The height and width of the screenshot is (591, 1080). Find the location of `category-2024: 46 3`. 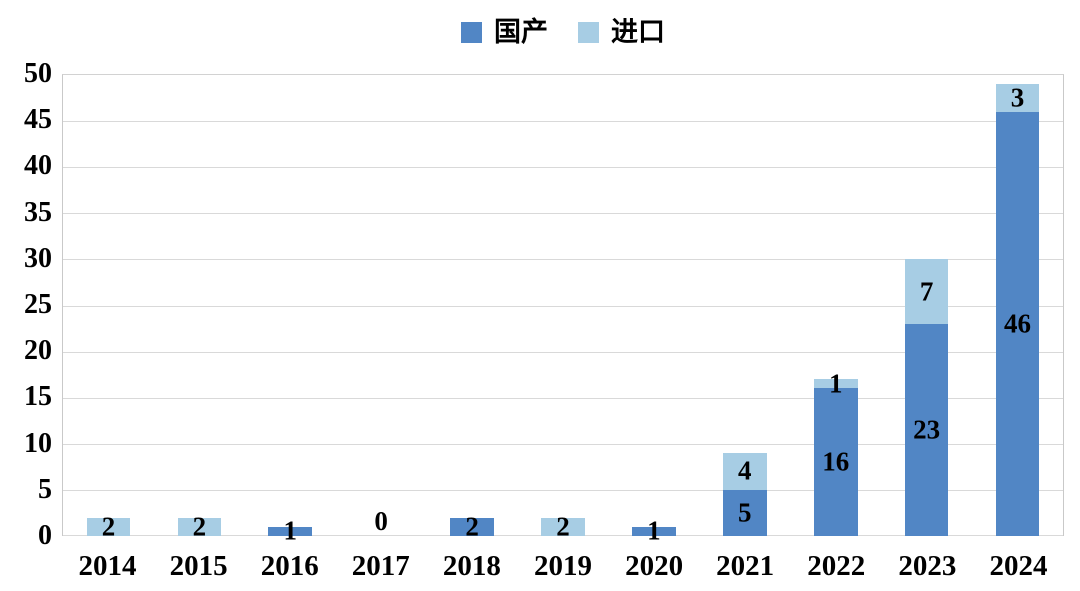

category-2024: 46 3 is located at coordinates (1017, 305).